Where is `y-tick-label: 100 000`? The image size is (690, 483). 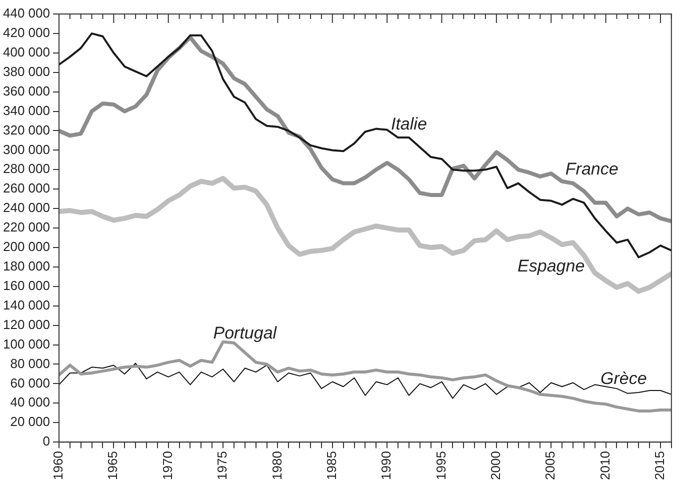 y-tick-label: 100 000 is located at coordinates (26, 344).